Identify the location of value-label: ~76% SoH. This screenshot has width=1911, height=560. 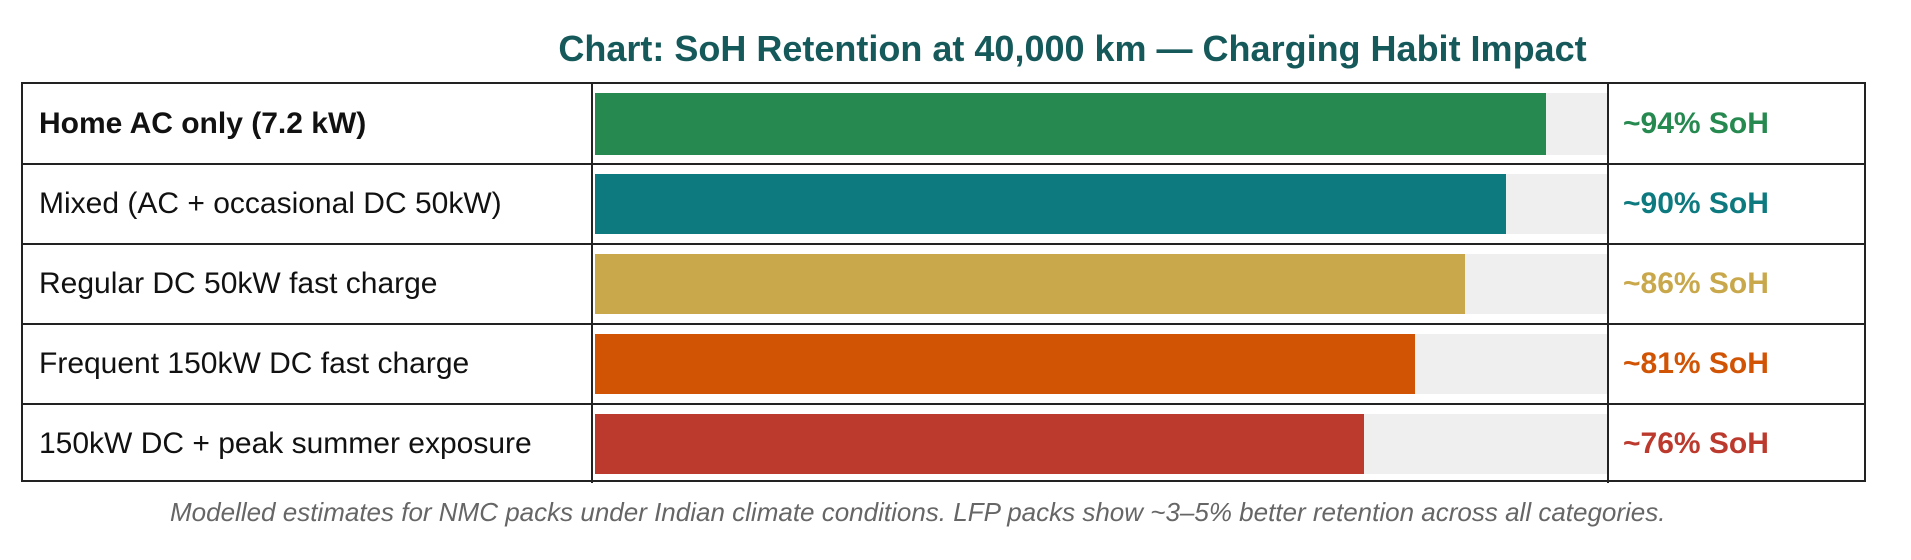
(1696, 443).